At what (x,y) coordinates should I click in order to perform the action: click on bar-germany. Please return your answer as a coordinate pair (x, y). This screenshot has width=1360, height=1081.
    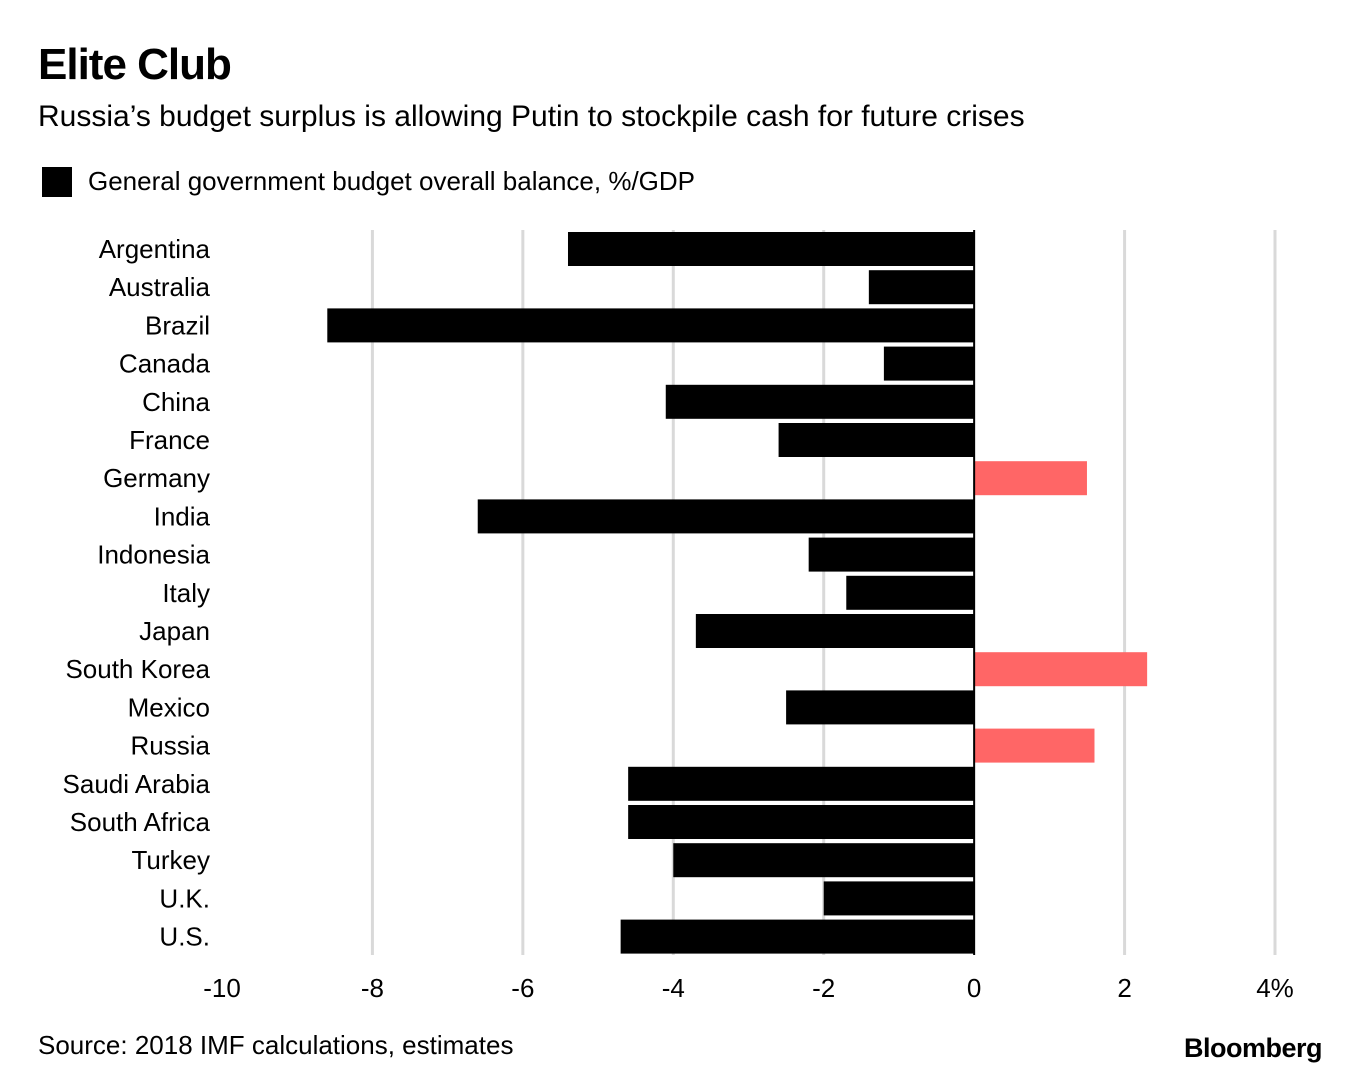
    Looking at the image, I should click on (1030, 478).